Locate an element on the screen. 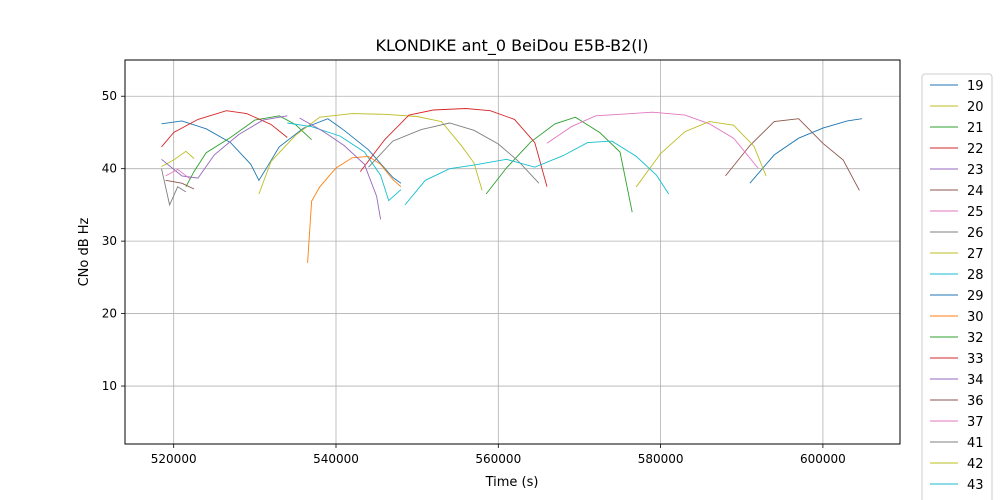 The image size is (1000, 500). legend-label-42: 42 is located at coordinates (975, 464).